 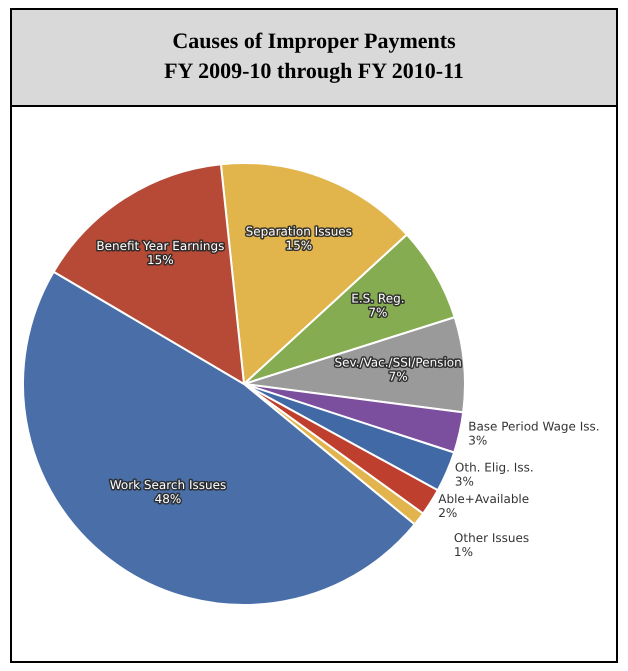 I want to click on slice-label: Able+Available, so click(x=484, y=499).